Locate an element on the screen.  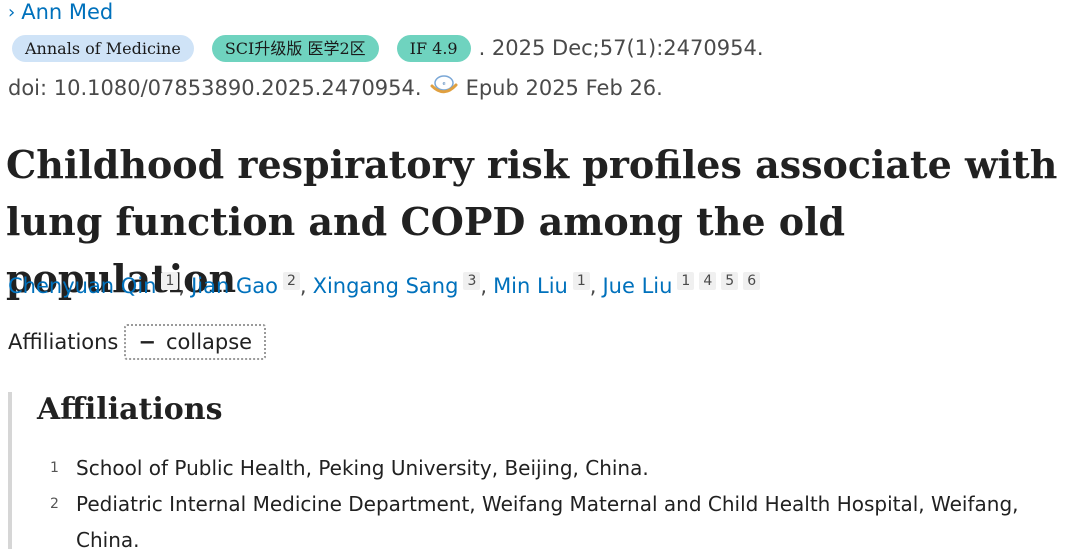
affiliation-ref: 2 is located at coordinates (291, 281).